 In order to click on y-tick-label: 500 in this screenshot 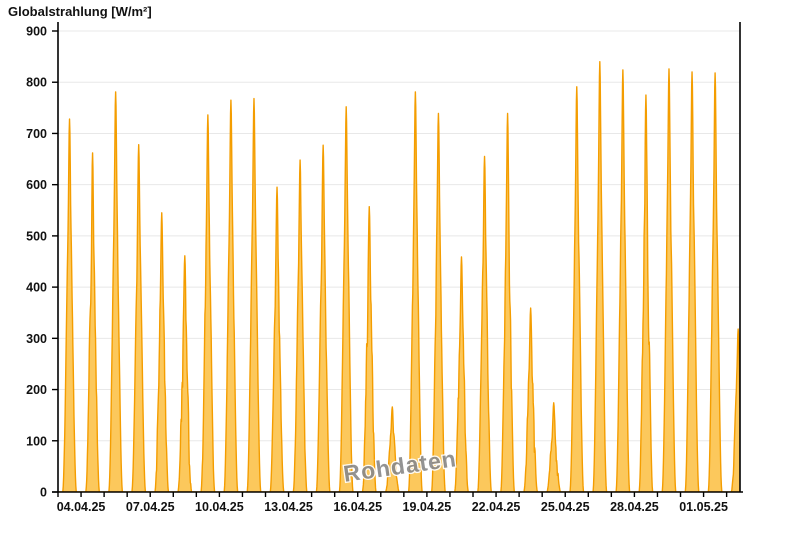, I will do `click(36, 236)`.